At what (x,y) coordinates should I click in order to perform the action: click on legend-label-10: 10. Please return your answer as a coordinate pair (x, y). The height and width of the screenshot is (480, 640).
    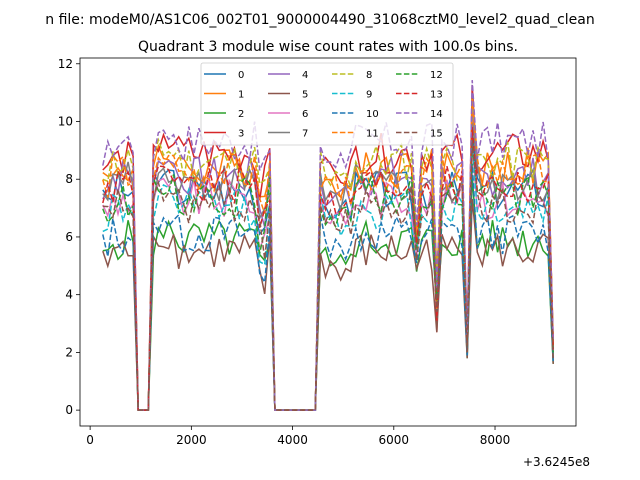
    Looking at the image, I should click on (372, 114).